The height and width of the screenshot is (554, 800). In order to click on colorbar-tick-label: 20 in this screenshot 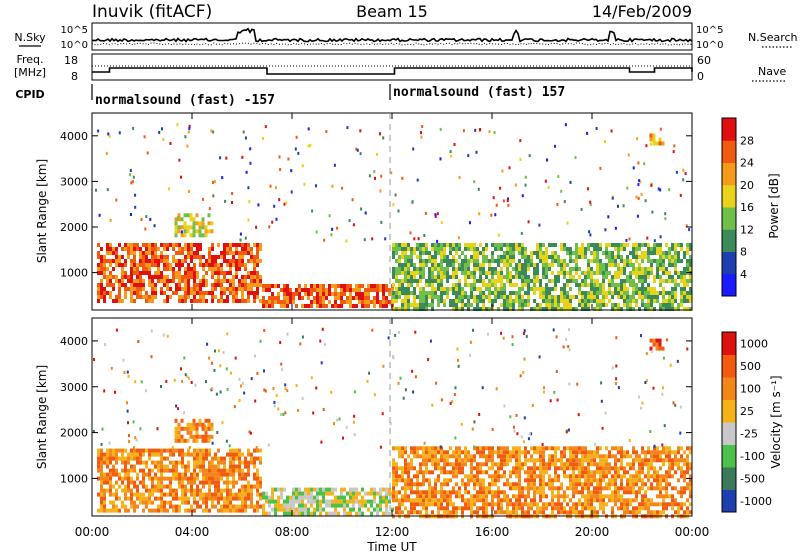, I will do `click(747, 185)`.